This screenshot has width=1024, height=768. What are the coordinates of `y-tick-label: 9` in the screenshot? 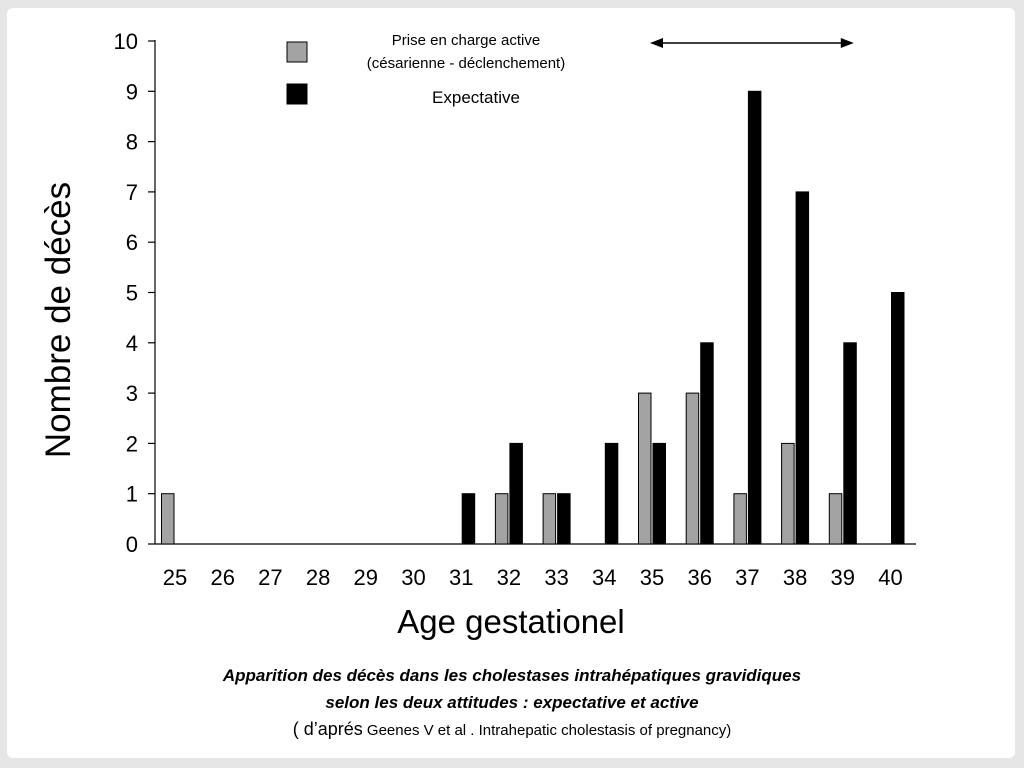 It's located at (132, 91).